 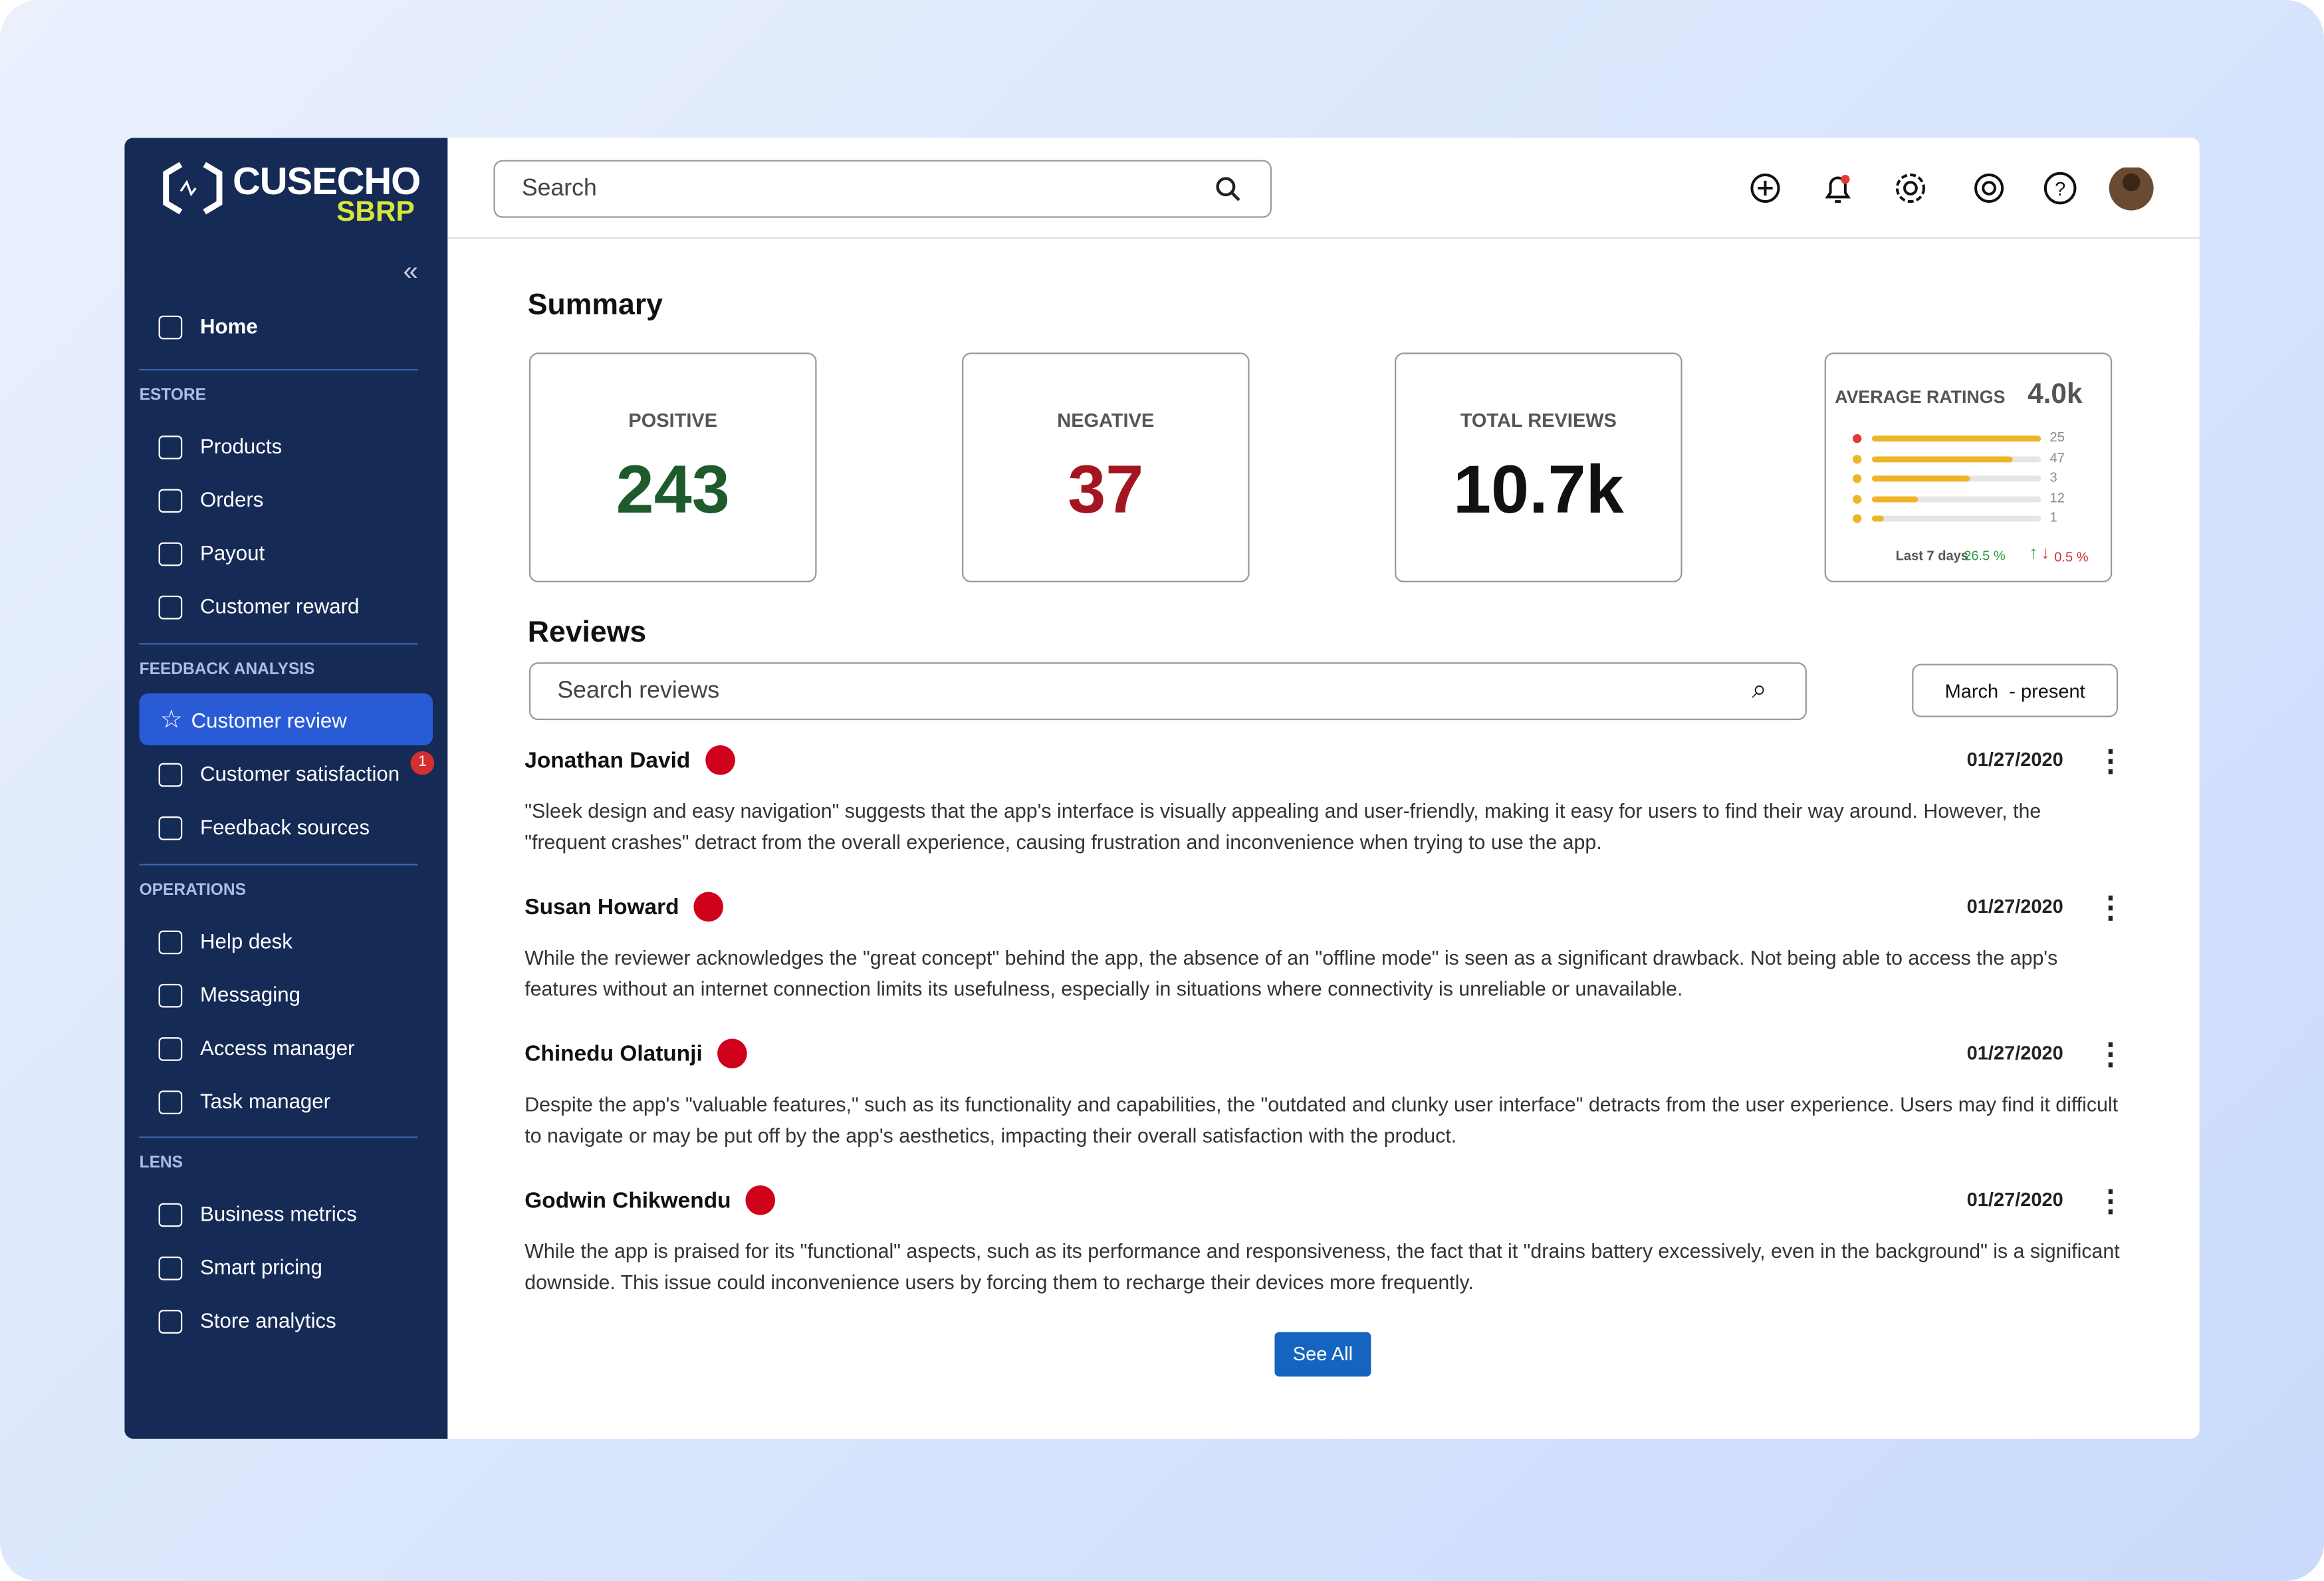 I want to click on menu-item: Access manager, so click(x=277, y=1047).